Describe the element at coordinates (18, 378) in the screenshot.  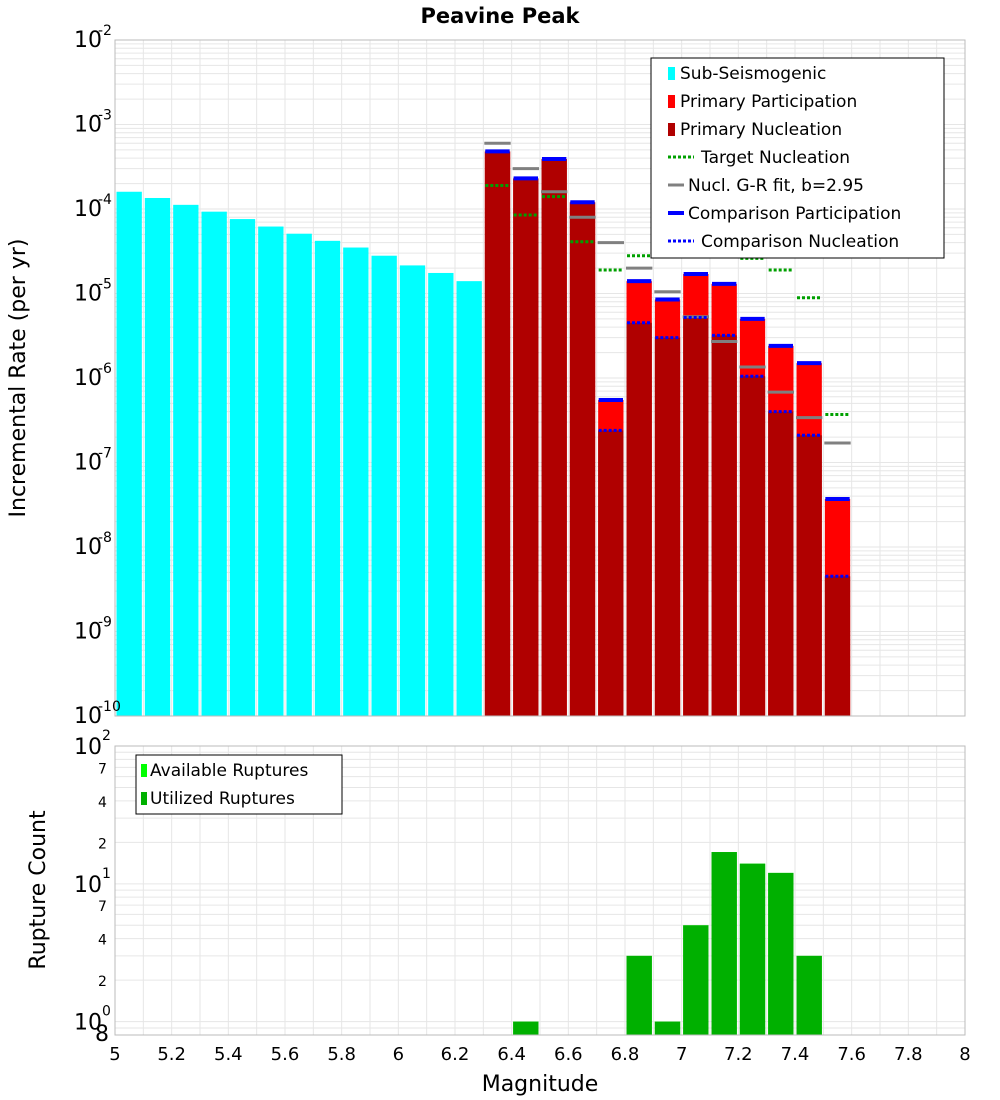
I see `top-y-axis-label: Incremental Rate (per yr)` at that location.